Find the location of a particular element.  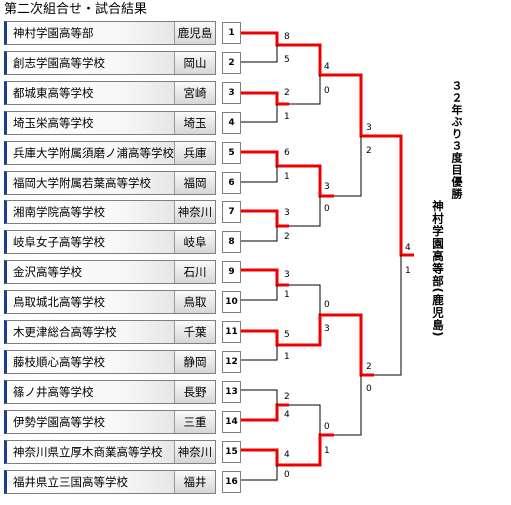

seed-number: 11 is located at coordinates (231, 332).